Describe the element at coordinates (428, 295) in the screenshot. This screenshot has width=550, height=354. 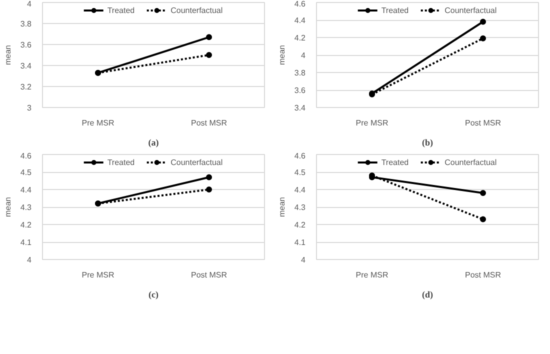
I see `text: (d)` at that location.